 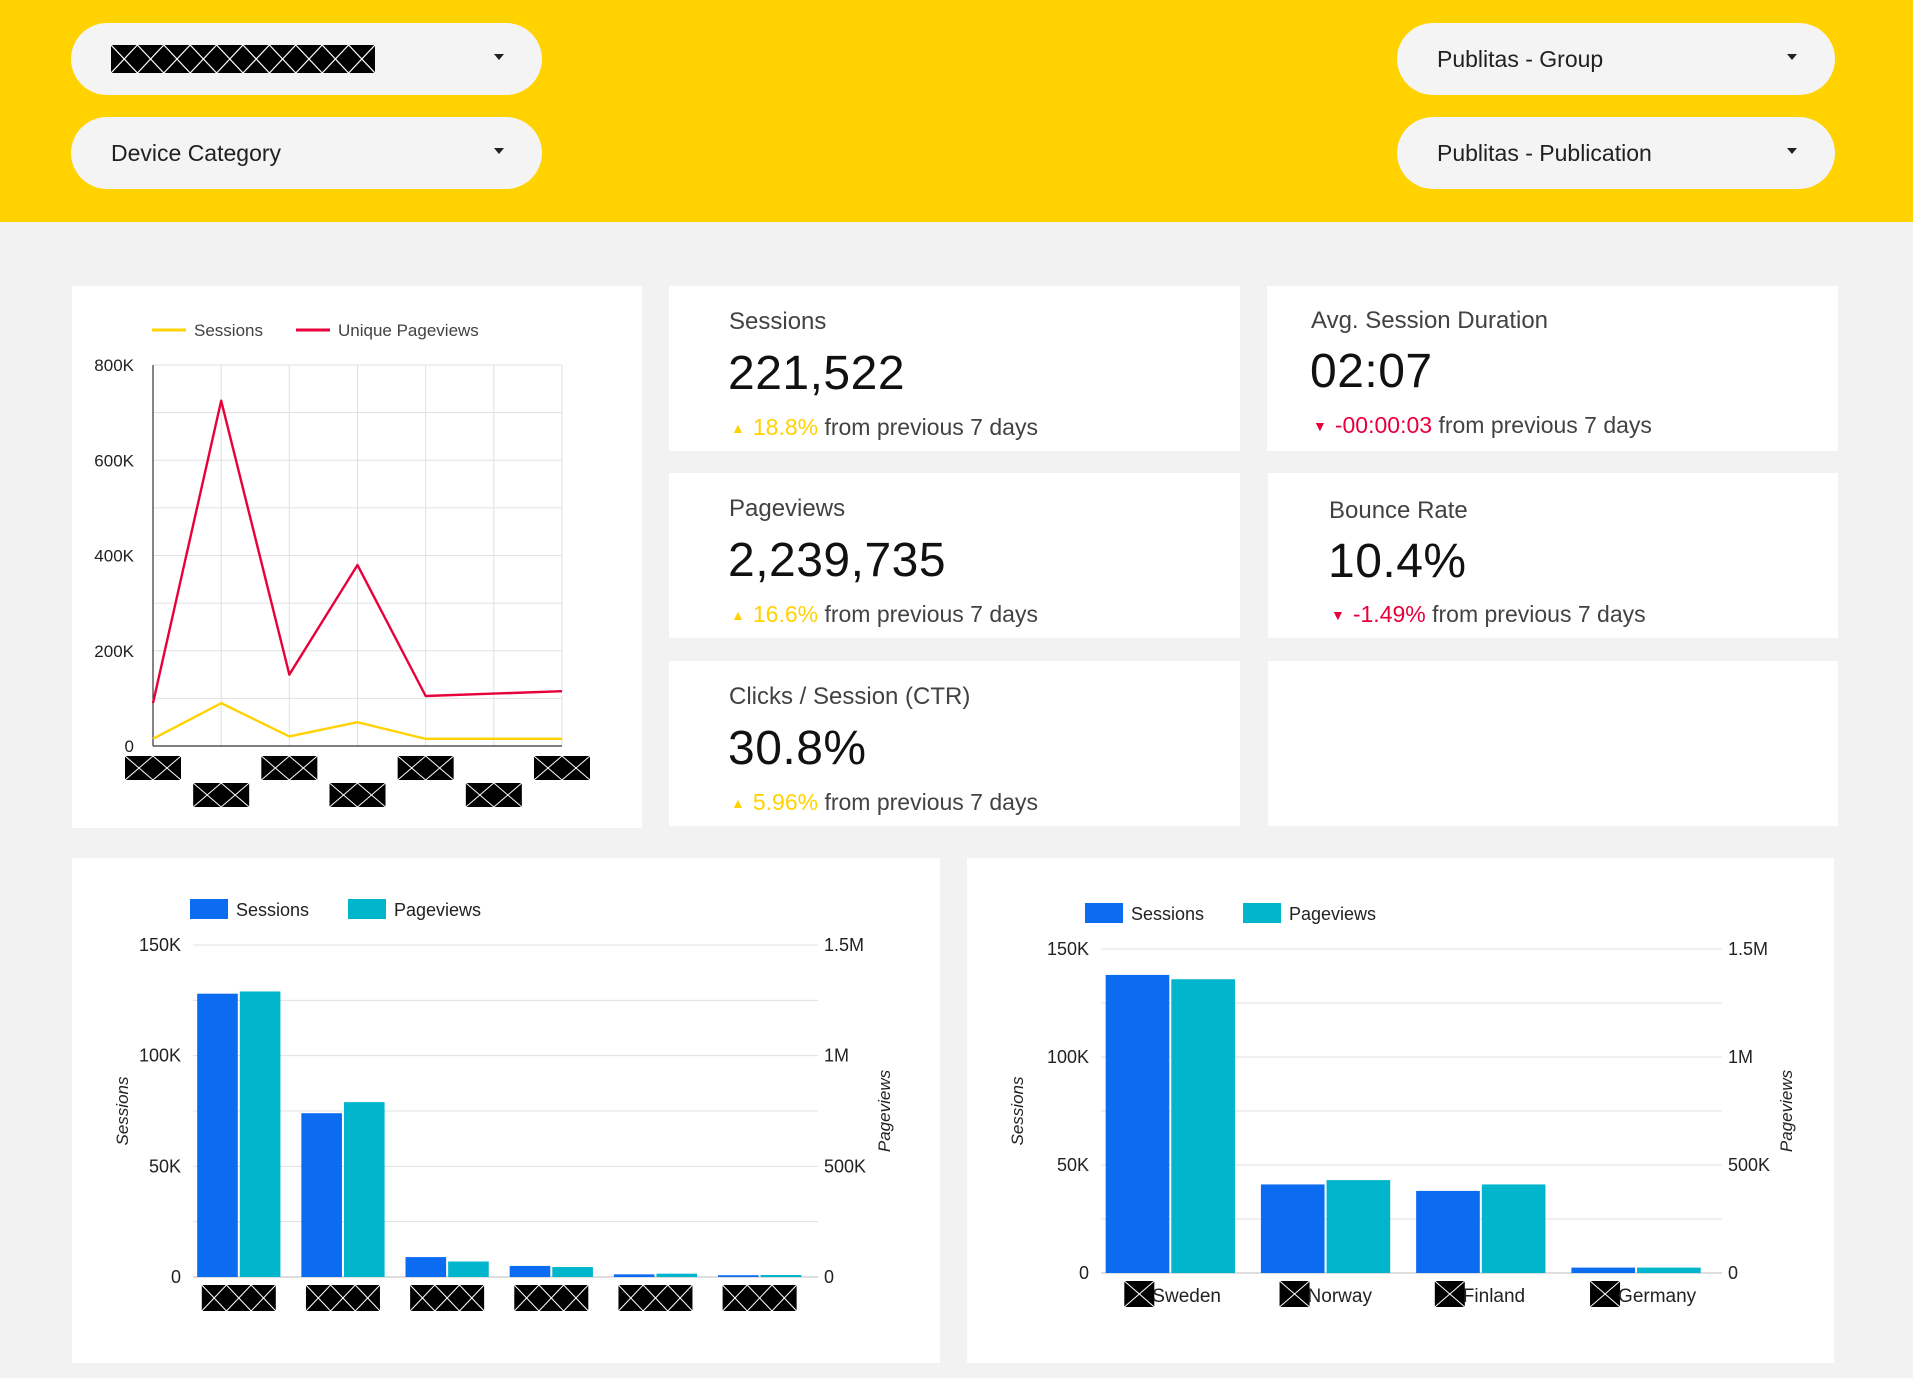 What do you see at coordinates (884, 427) in the screenshot?
I see `scorecard-delta: ▲ 18.8% from previous 7 days` at bounding box center [884, 427].